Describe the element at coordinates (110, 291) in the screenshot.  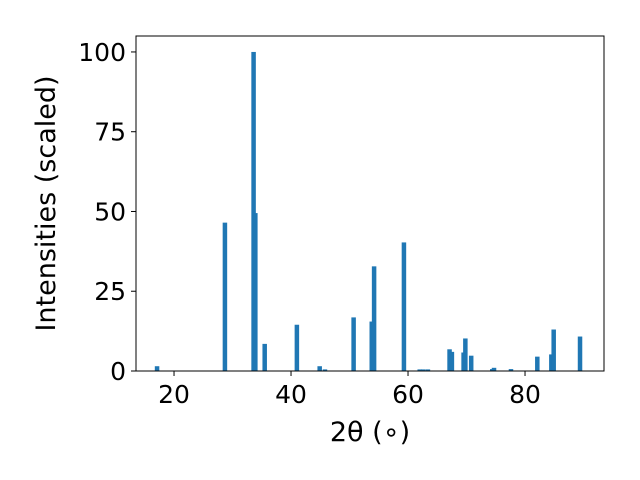
I see `y-tick-label-1: 25` at that location.